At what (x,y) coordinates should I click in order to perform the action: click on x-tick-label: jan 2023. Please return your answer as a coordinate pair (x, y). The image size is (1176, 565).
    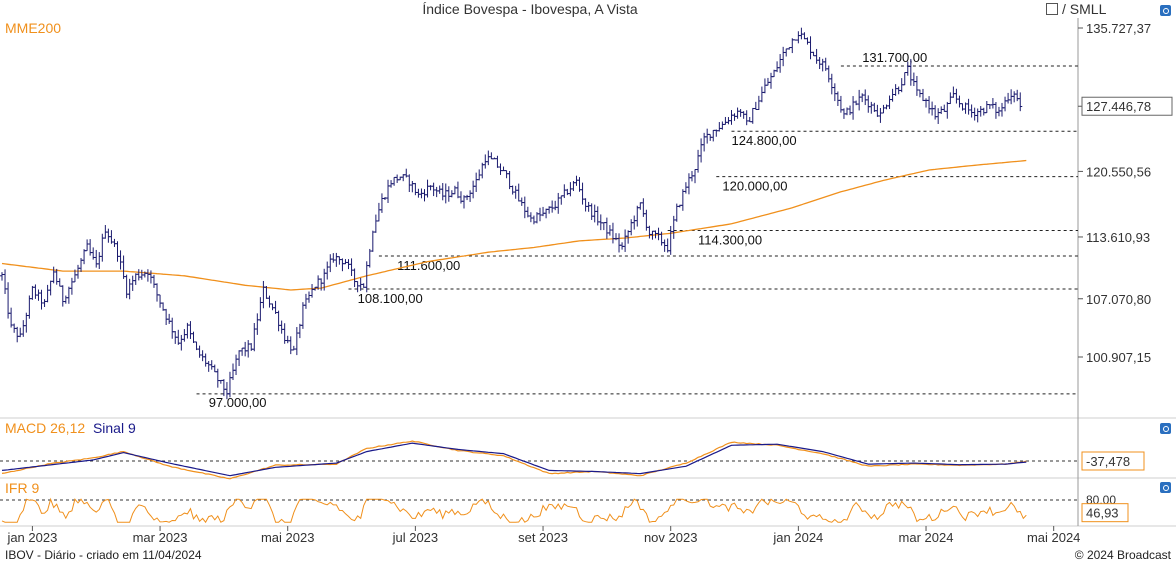
    Looking at the image, I should click on (31, 537).